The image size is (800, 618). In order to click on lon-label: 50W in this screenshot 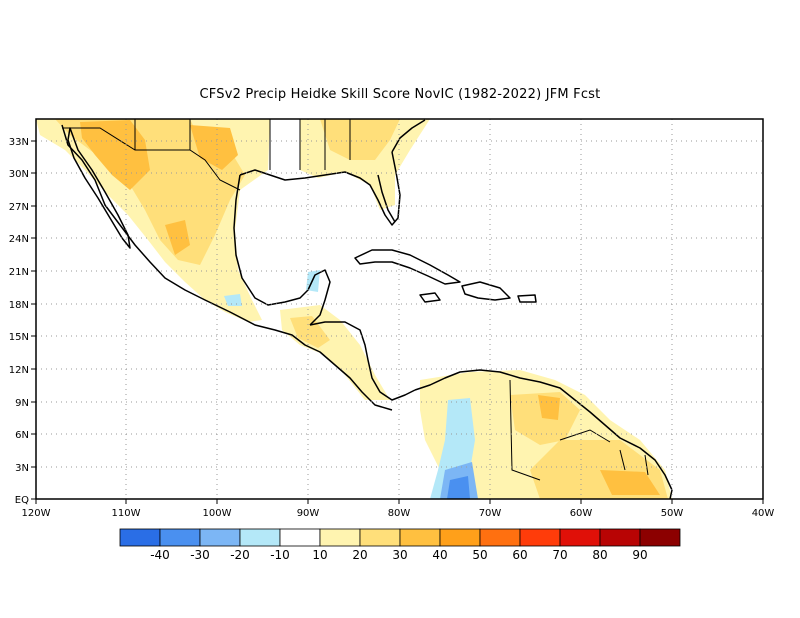, I will do `click(672, 513)`.